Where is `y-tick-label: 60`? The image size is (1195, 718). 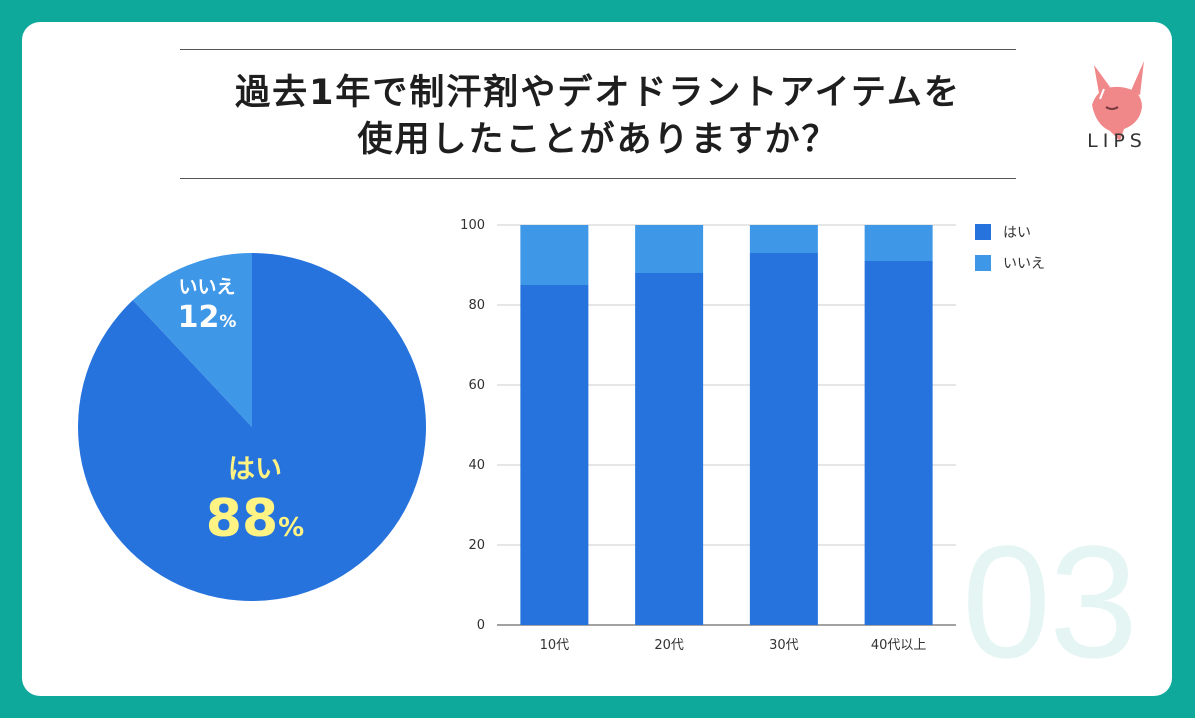 y-tick-label: 60 is located at coordinates (476, 385).